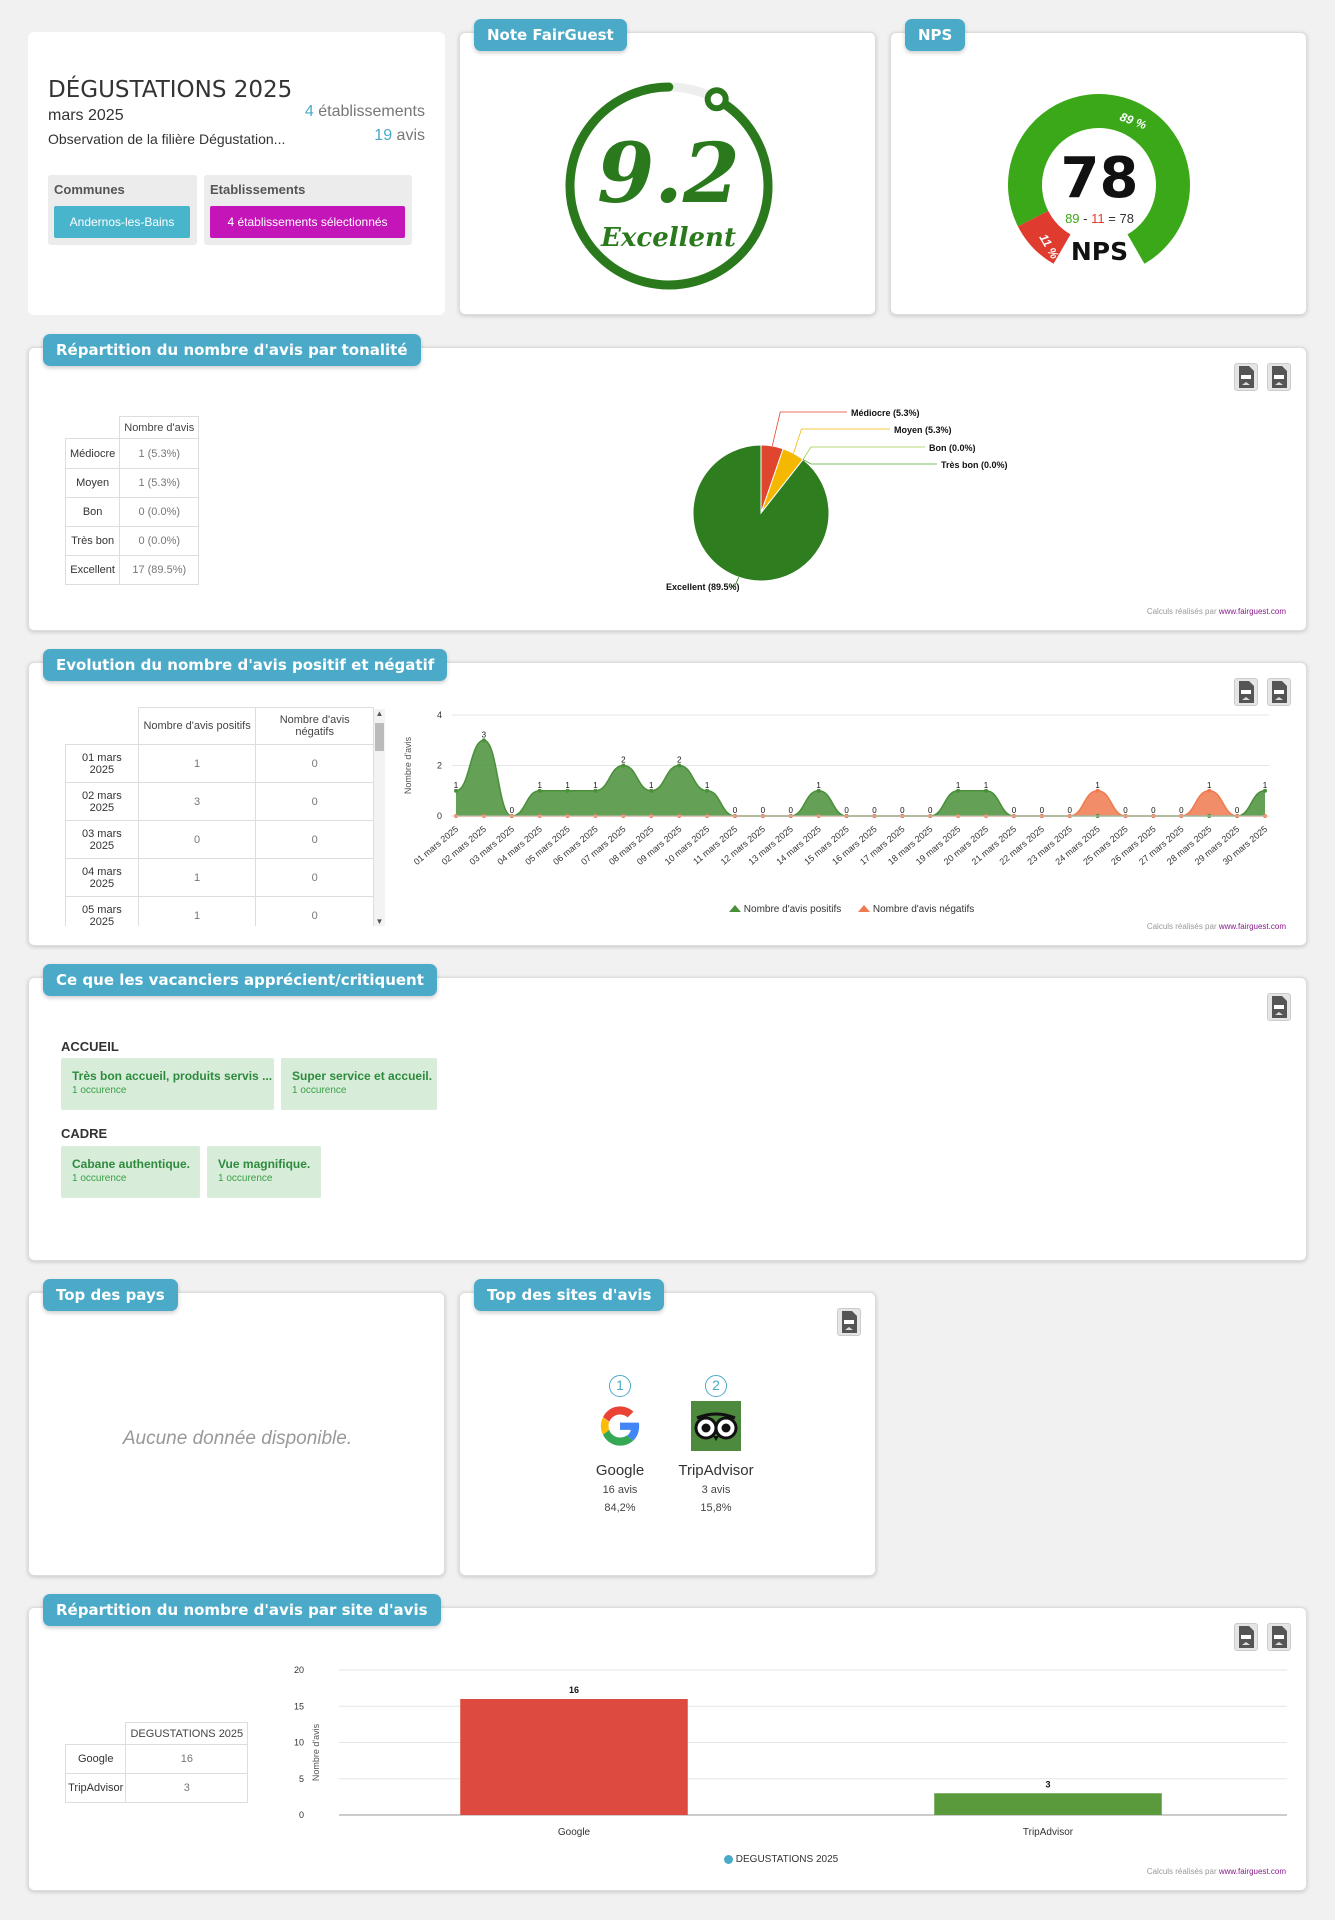 The height and width of the screenshot is (1920, 1335). What do you see at coordinates (92, 512) in the screenshot?
I see `row-label: Bon` at bounding box center [92, 512].